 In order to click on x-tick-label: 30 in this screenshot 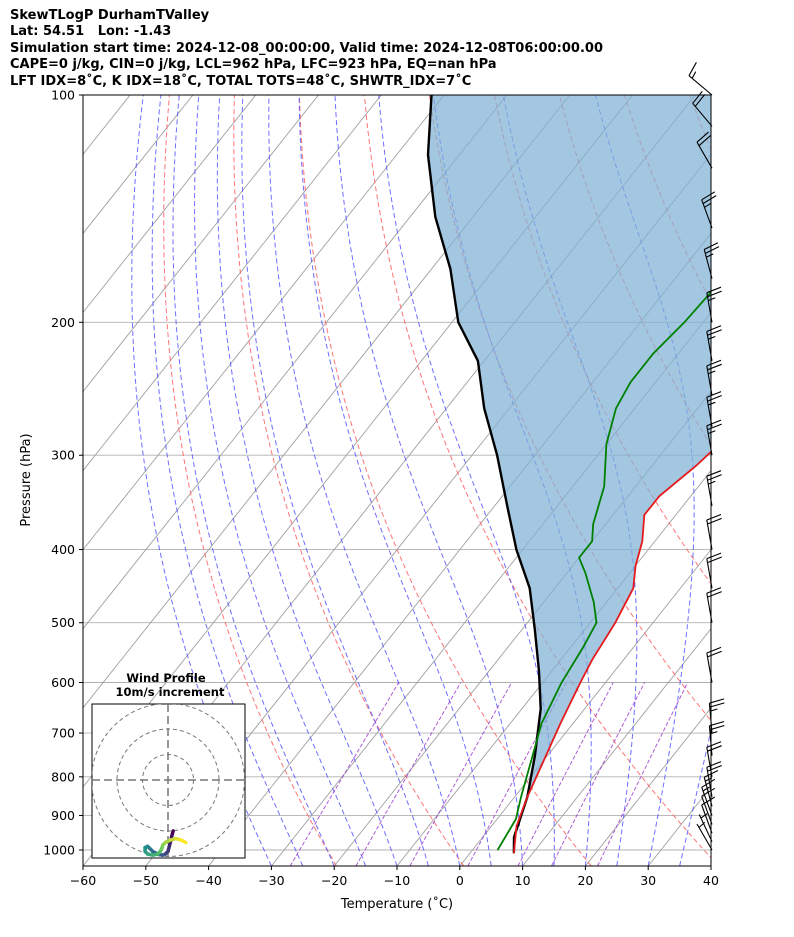, I will do `click(648, 880)`.